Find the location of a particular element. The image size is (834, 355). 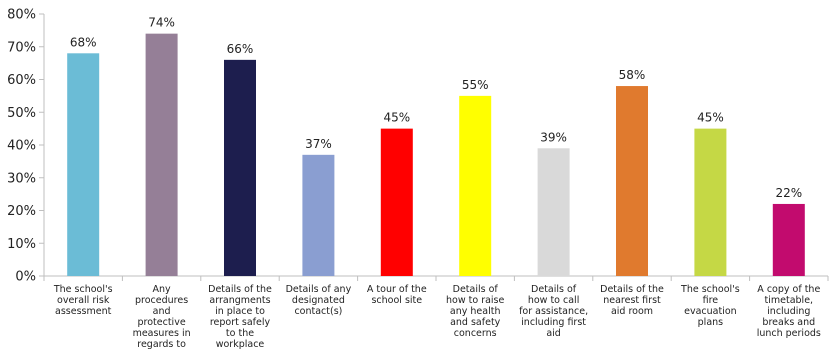

category-label-line: and is located at coordinates (162, 311).